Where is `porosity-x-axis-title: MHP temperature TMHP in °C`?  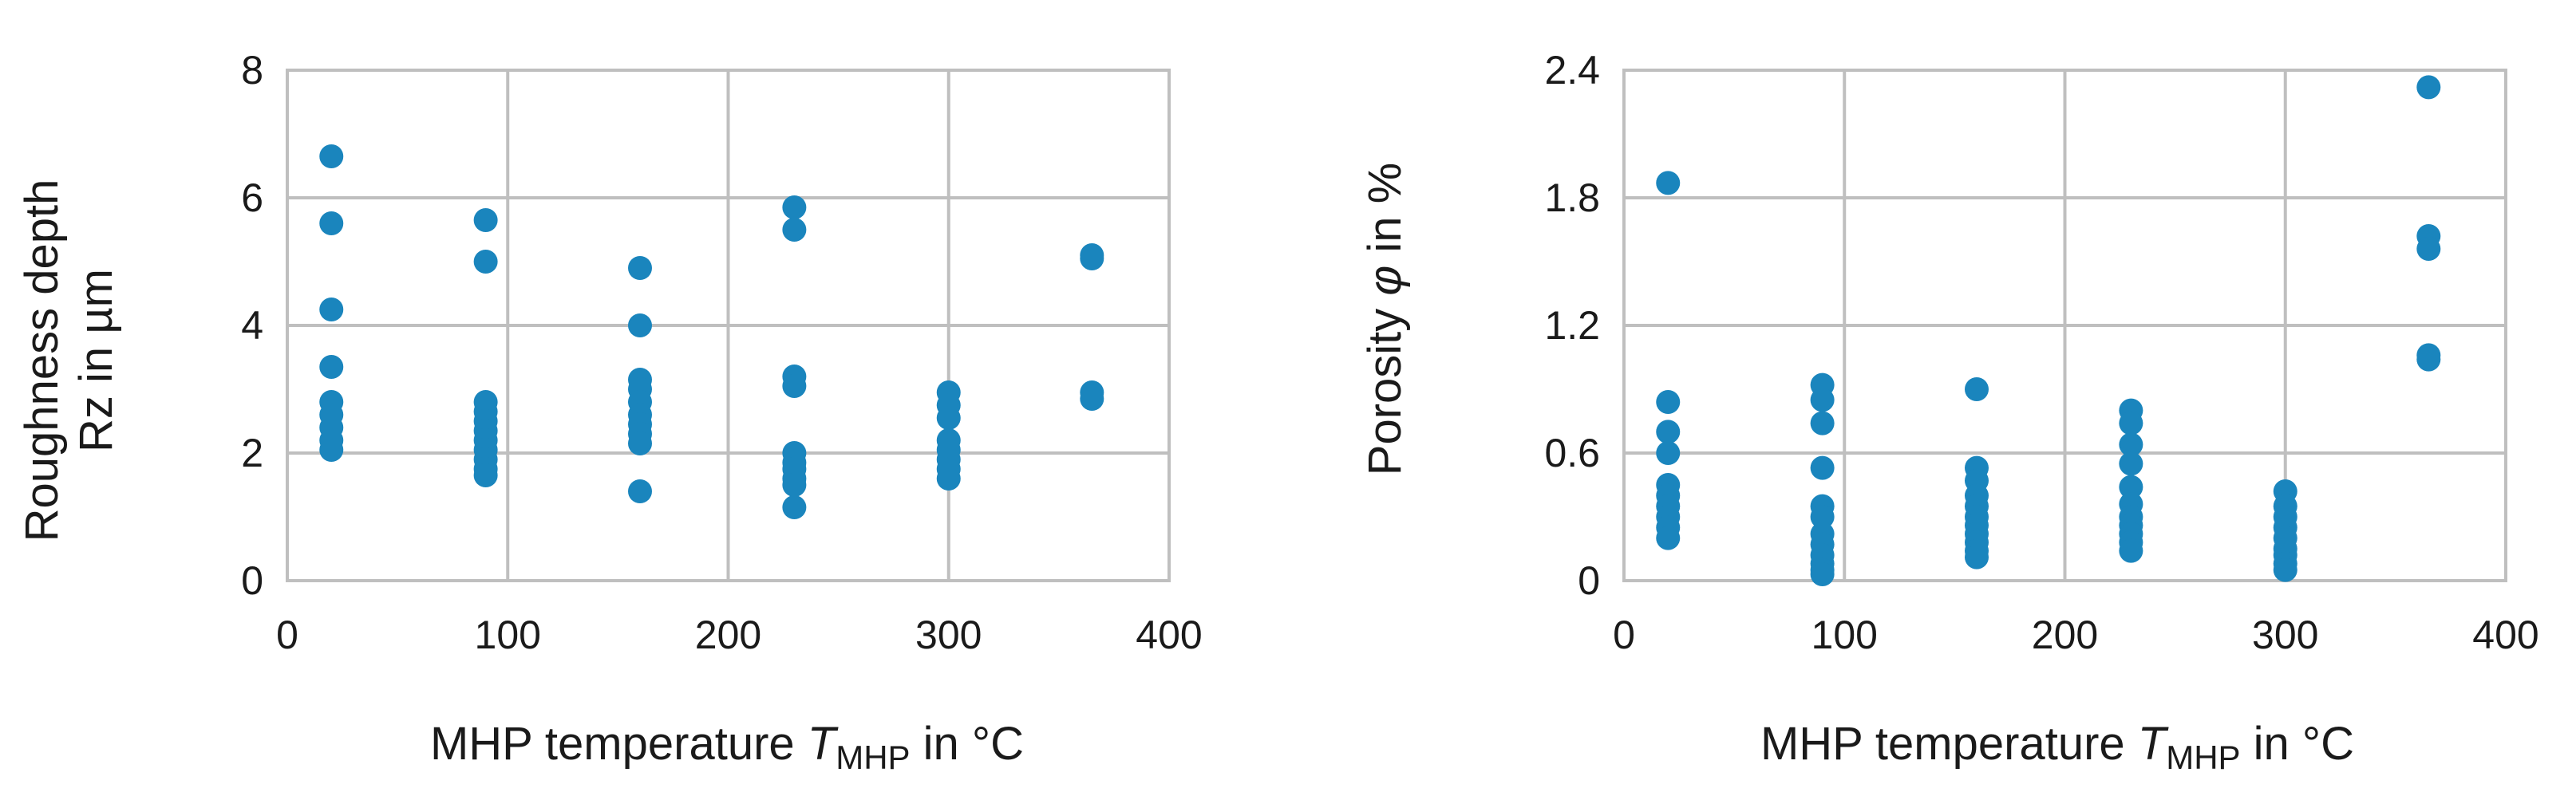
porosity-x-axis-title: MHP temperature TMHP in °C is located at coordinates (2057, 747).